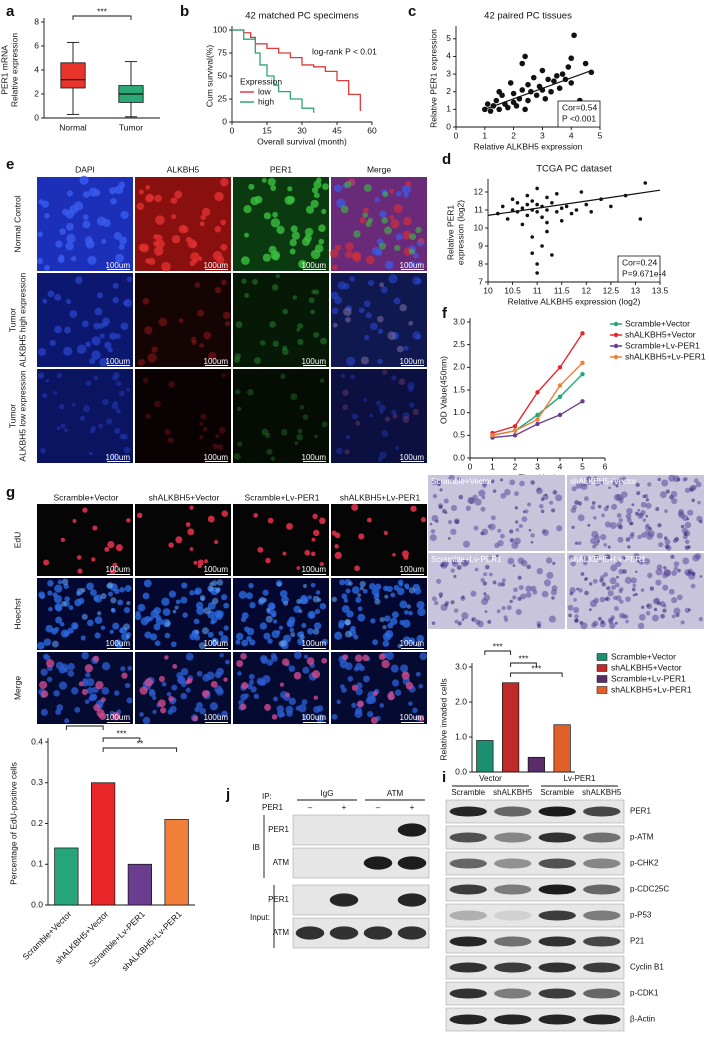  I want to click on x-tick-label: 10.5, so click(512, 290).